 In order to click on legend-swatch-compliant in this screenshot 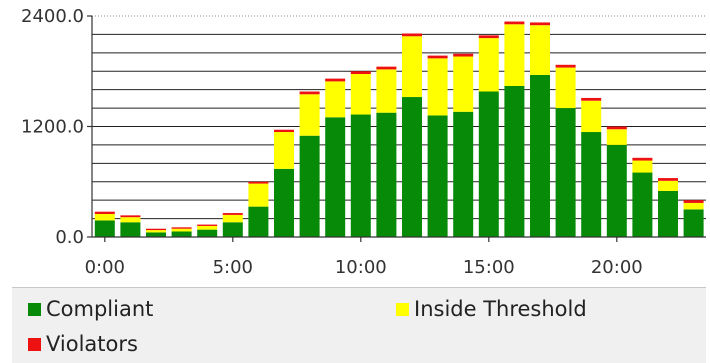, I will do `click(34, 309)`.